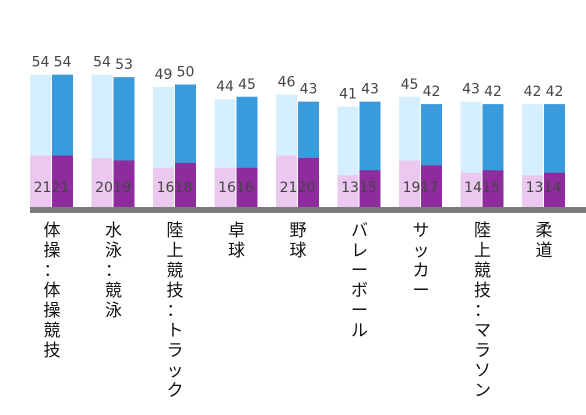 This screenshot has width=586, height=415. I want to click on value-label: 41, so click(348, 95).